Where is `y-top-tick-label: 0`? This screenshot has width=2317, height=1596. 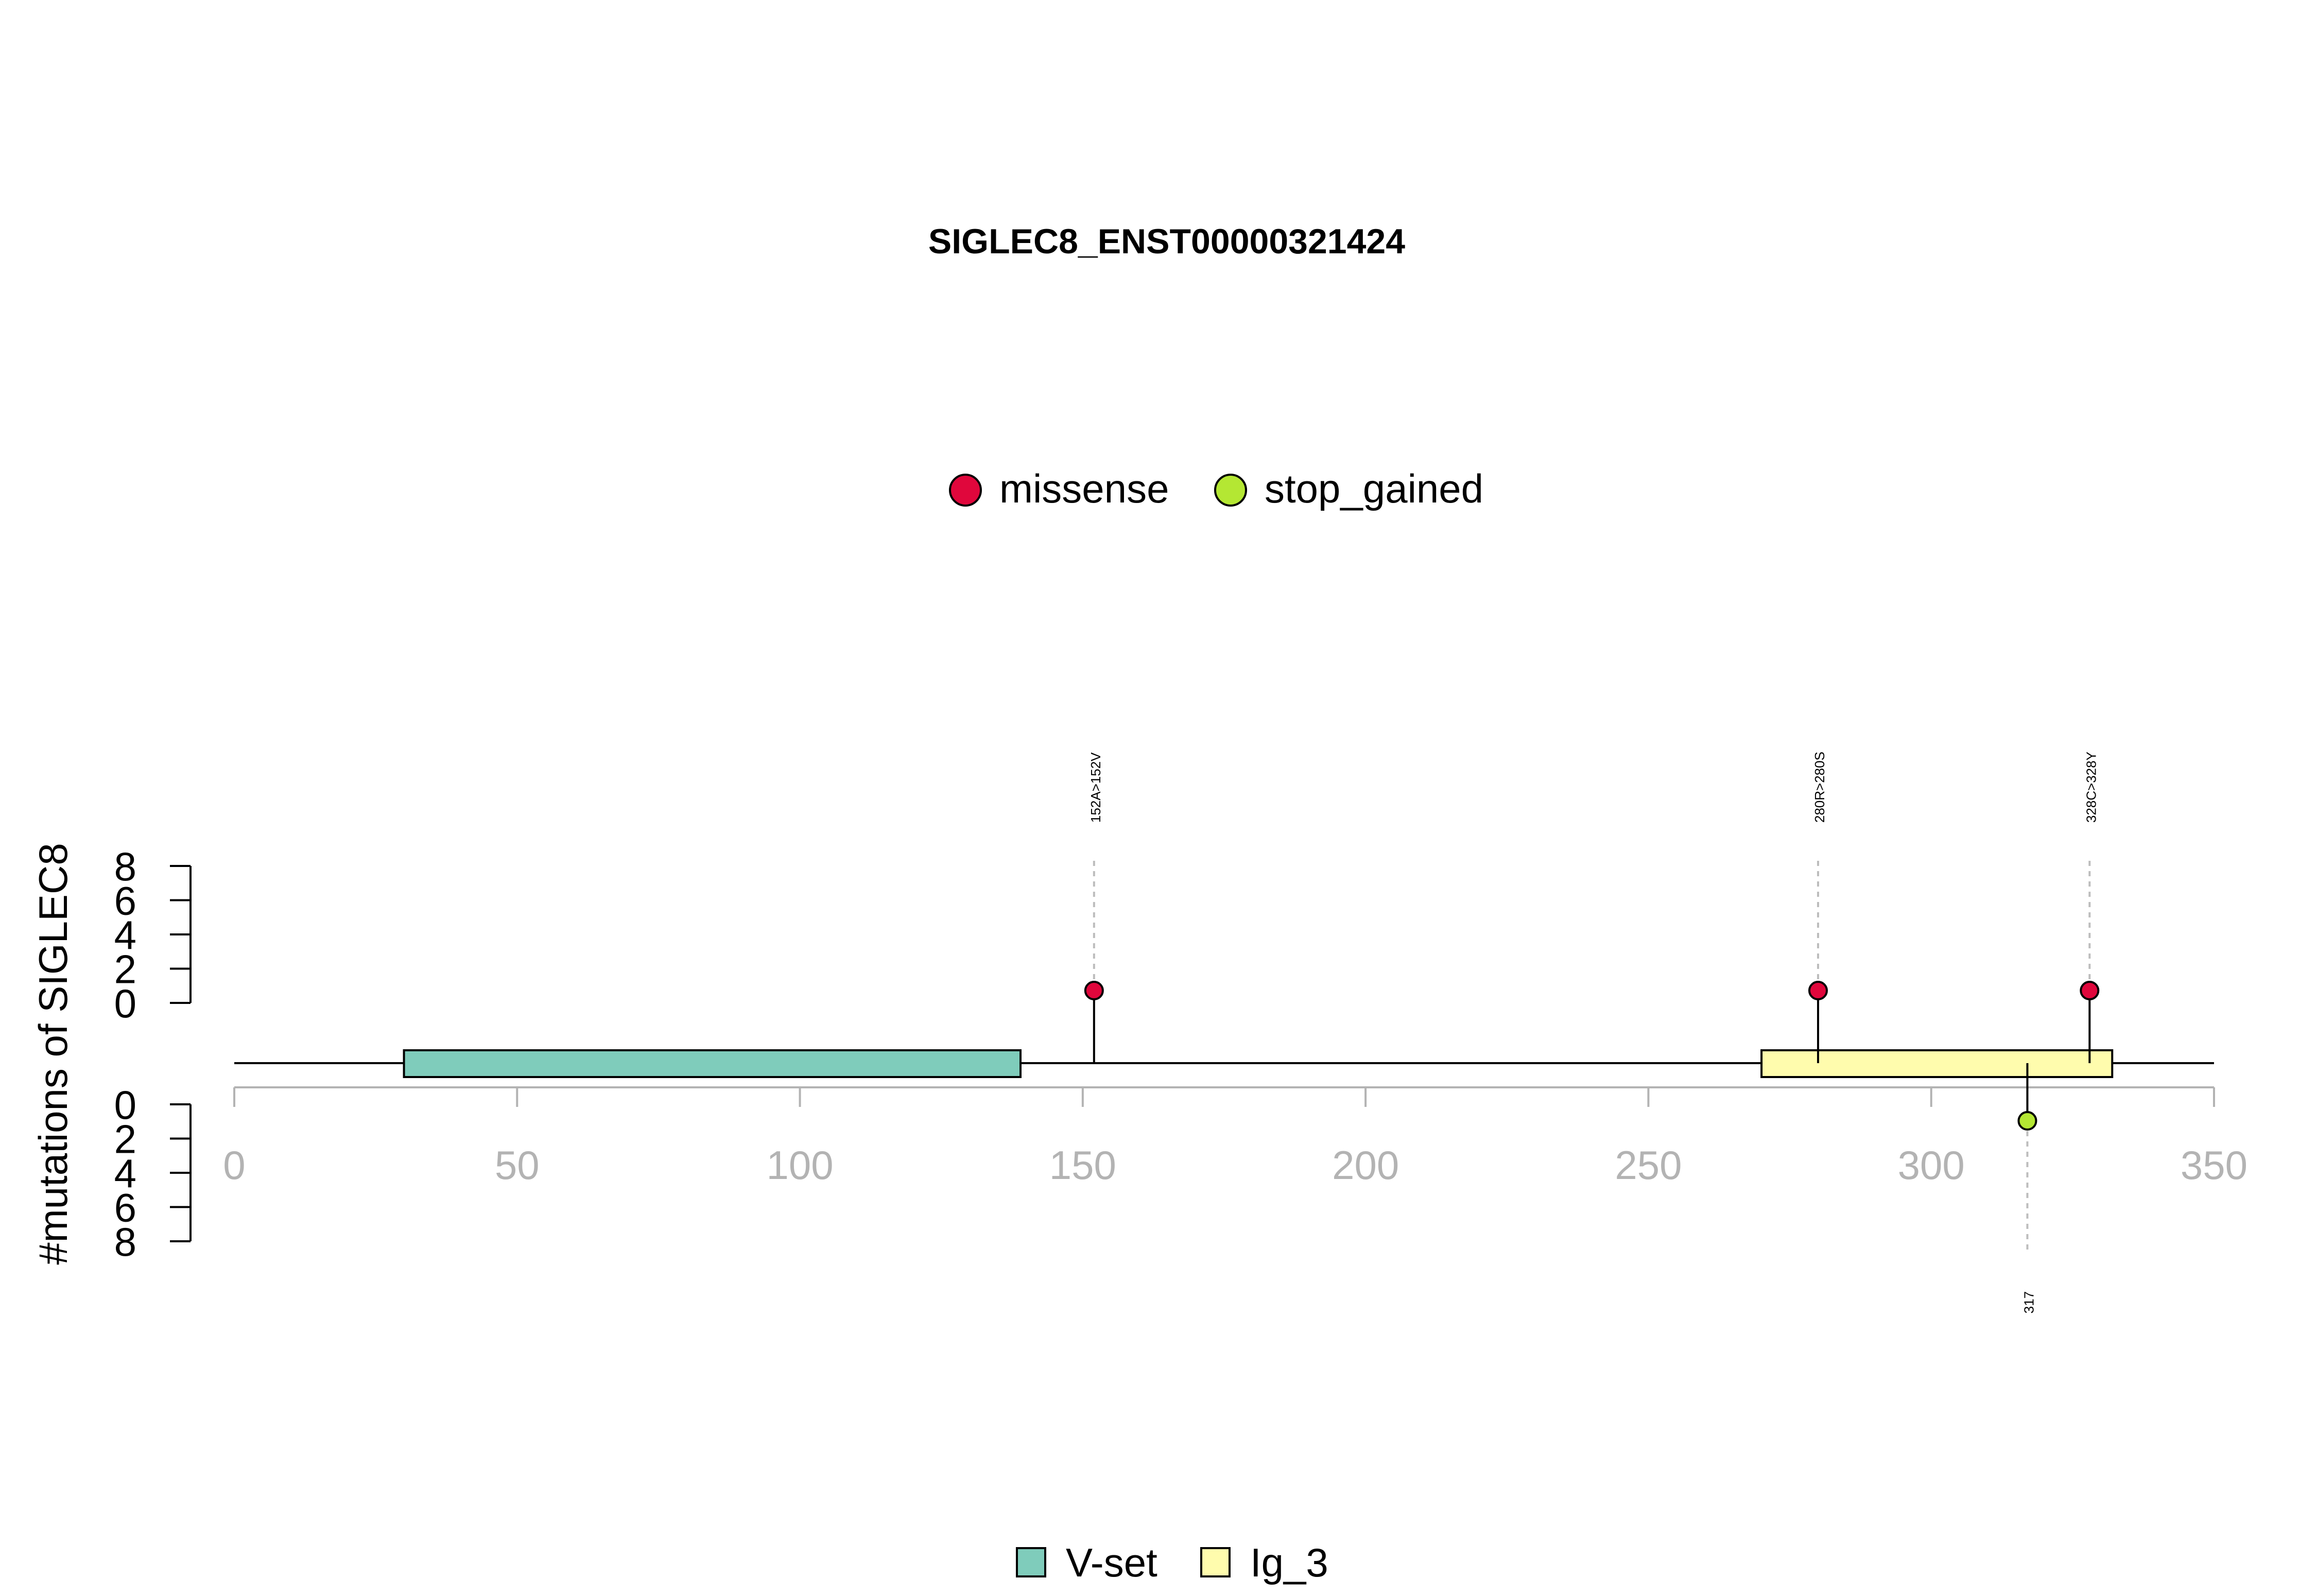
y-top-tick-label: 0 is located at coordinates (125, 1004).